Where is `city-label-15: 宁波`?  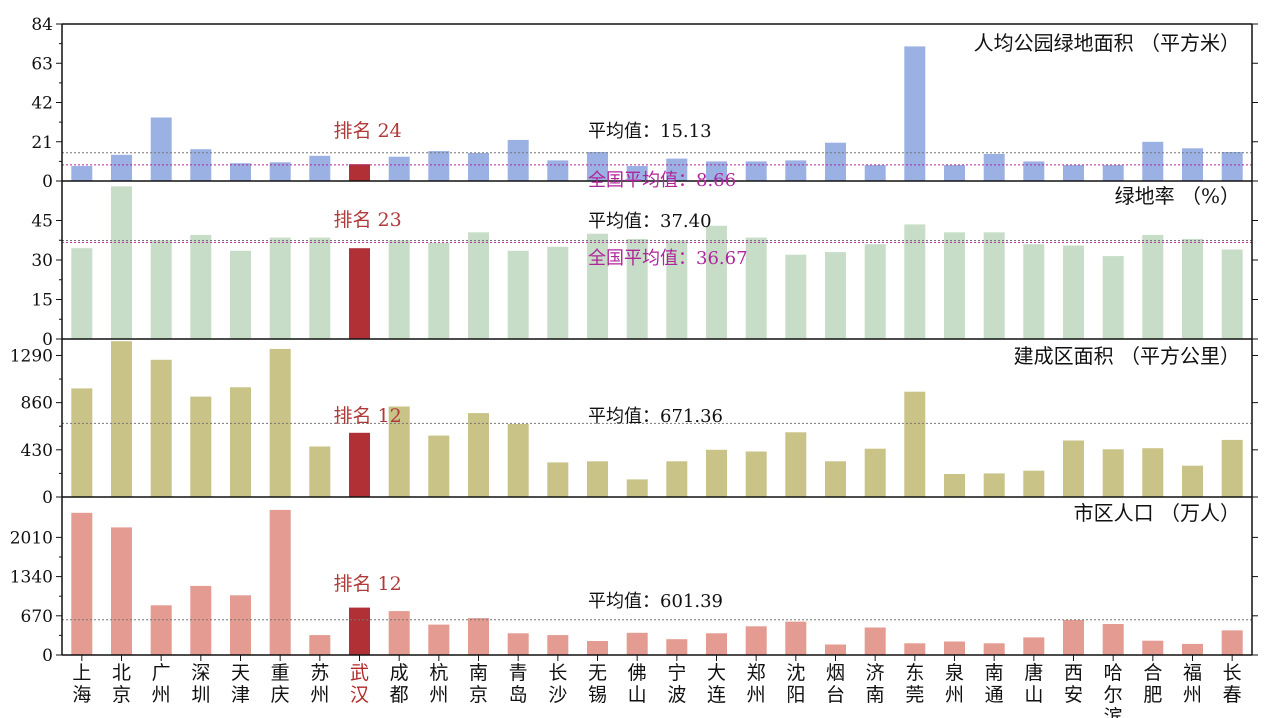 city-label-15: 宁波 is located at coordinates (676, 684).